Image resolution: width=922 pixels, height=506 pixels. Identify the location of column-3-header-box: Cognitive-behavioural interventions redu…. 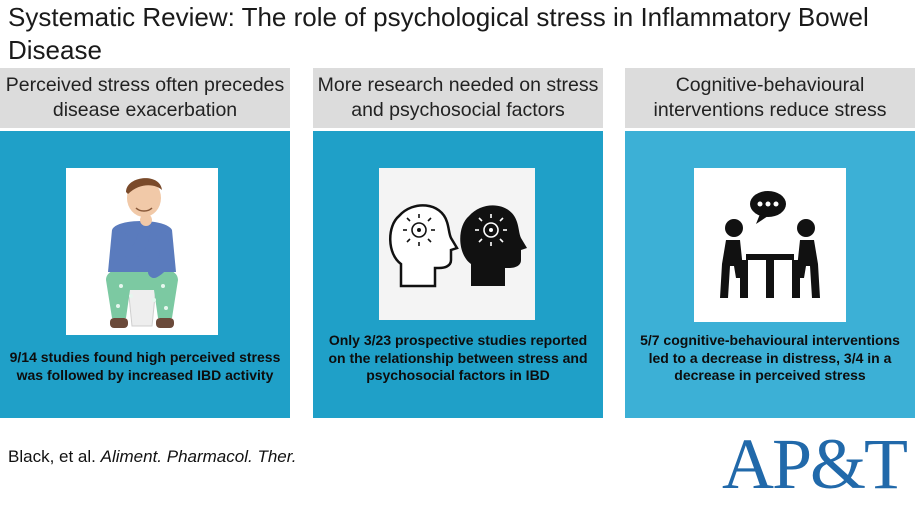
(770, 98).